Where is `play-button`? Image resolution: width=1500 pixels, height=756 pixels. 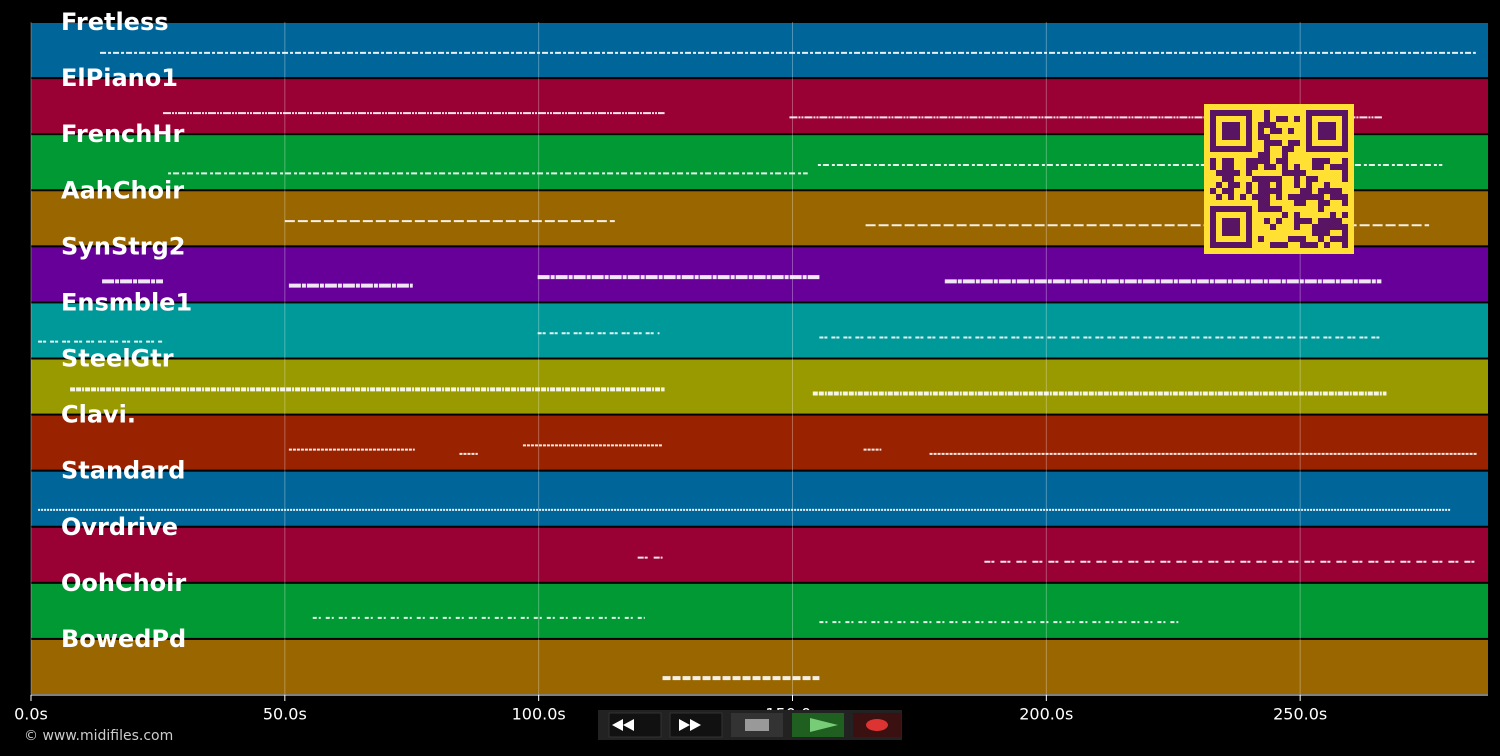 play-button is located at coordinates (818, 725).